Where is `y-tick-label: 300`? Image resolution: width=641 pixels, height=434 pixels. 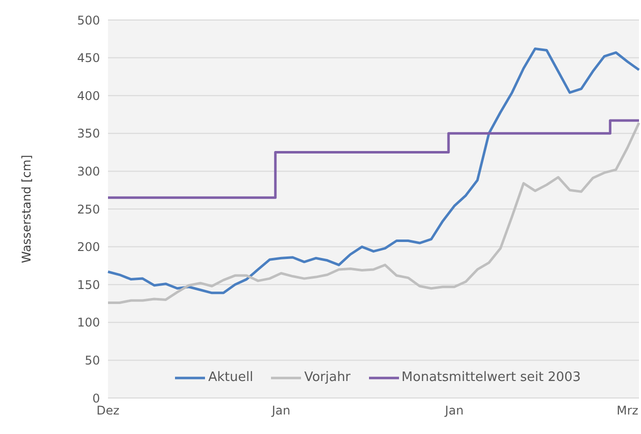 y-tick-label: 300 is located at coordinates (88, 171).